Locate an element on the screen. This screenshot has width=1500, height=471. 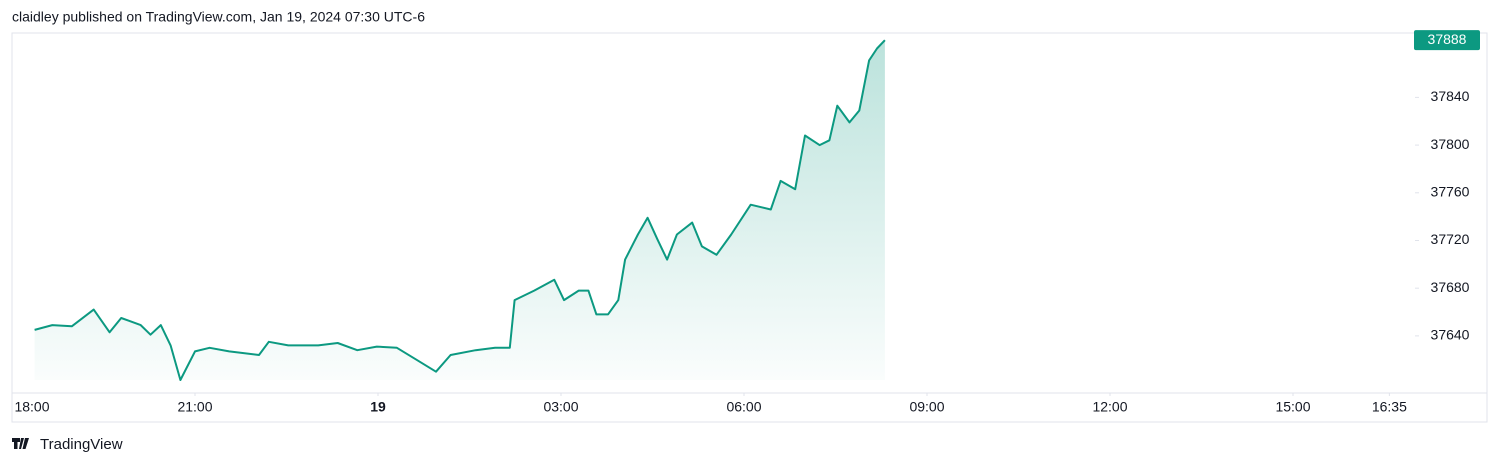
logo is located at coordinates (20, 443).